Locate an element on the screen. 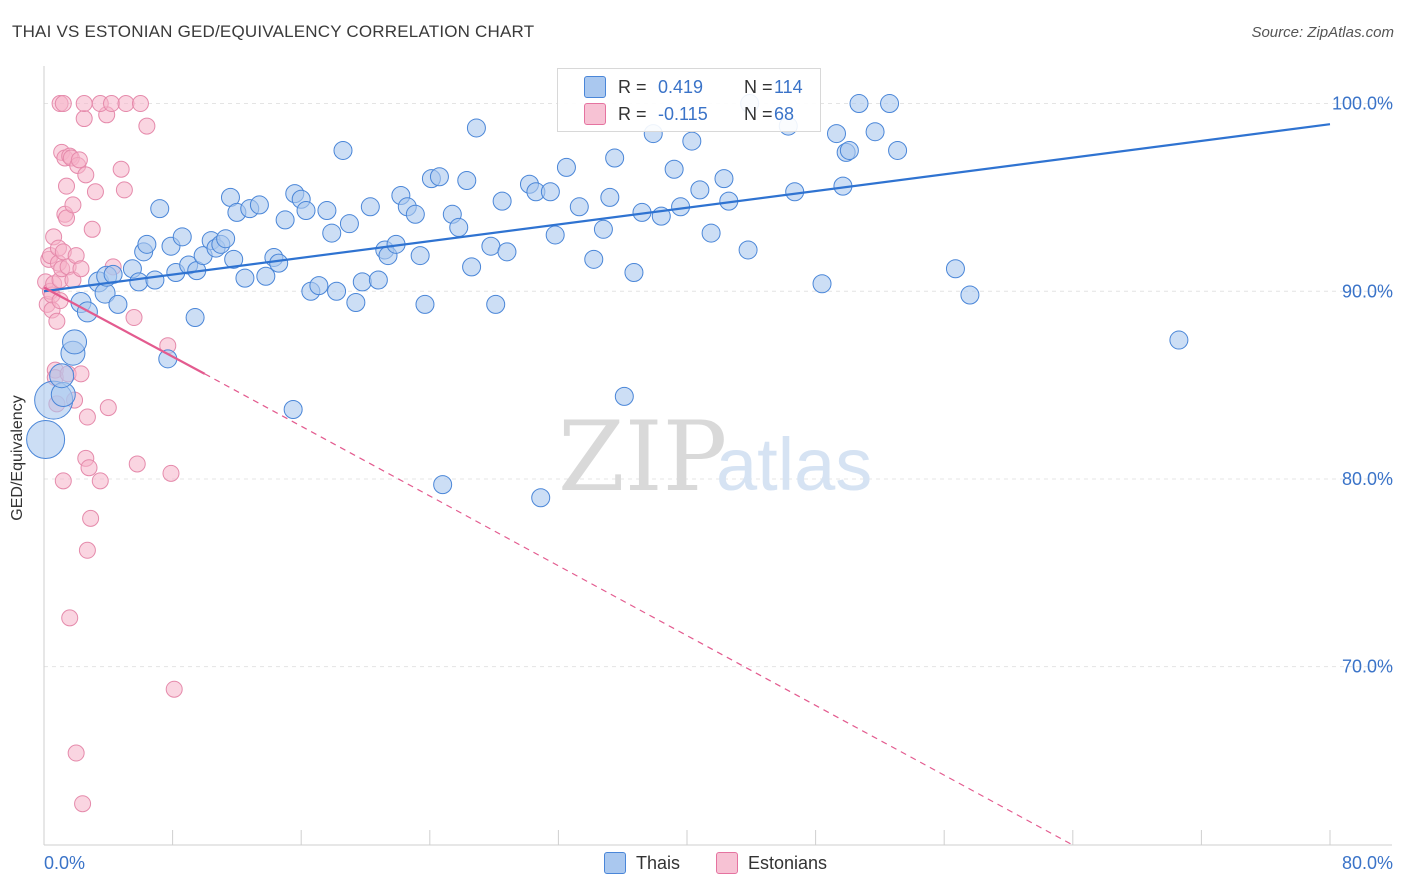 The image size is (1406, 892). legend-row-thais: R = 0.419 N = 114 is located at coordinates (699, 87).